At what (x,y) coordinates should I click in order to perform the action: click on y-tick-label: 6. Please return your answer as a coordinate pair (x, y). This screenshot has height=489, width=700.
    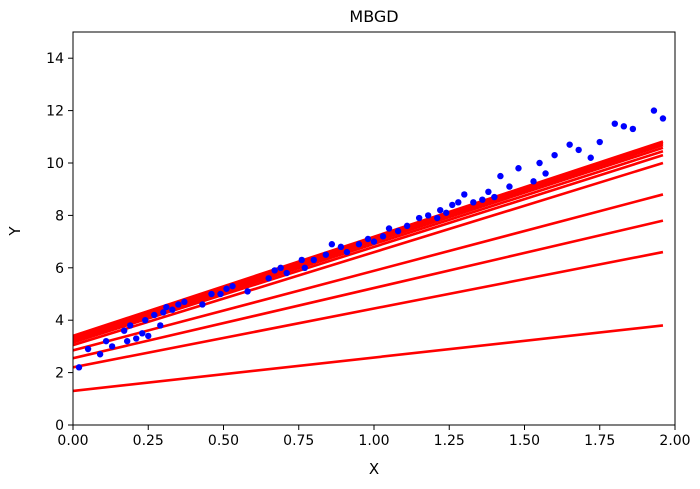
    Looking at the image, I should click on (59, 269).